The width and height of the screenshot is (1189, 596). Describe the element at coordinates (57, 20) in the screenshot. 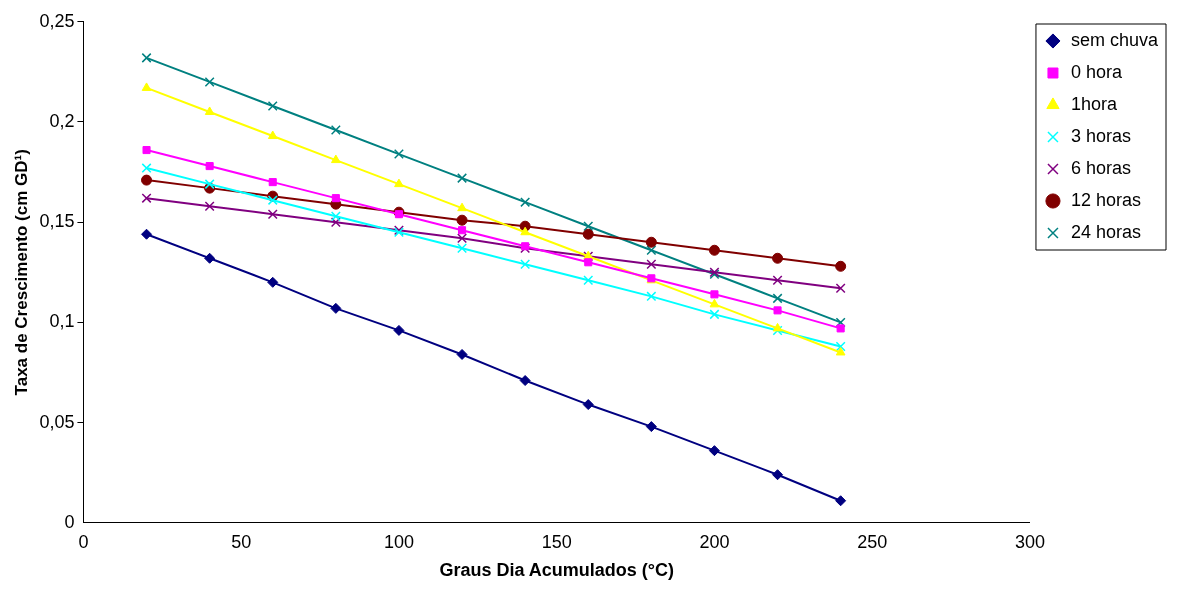

I see `y-tick-label: 0,25` at that location.